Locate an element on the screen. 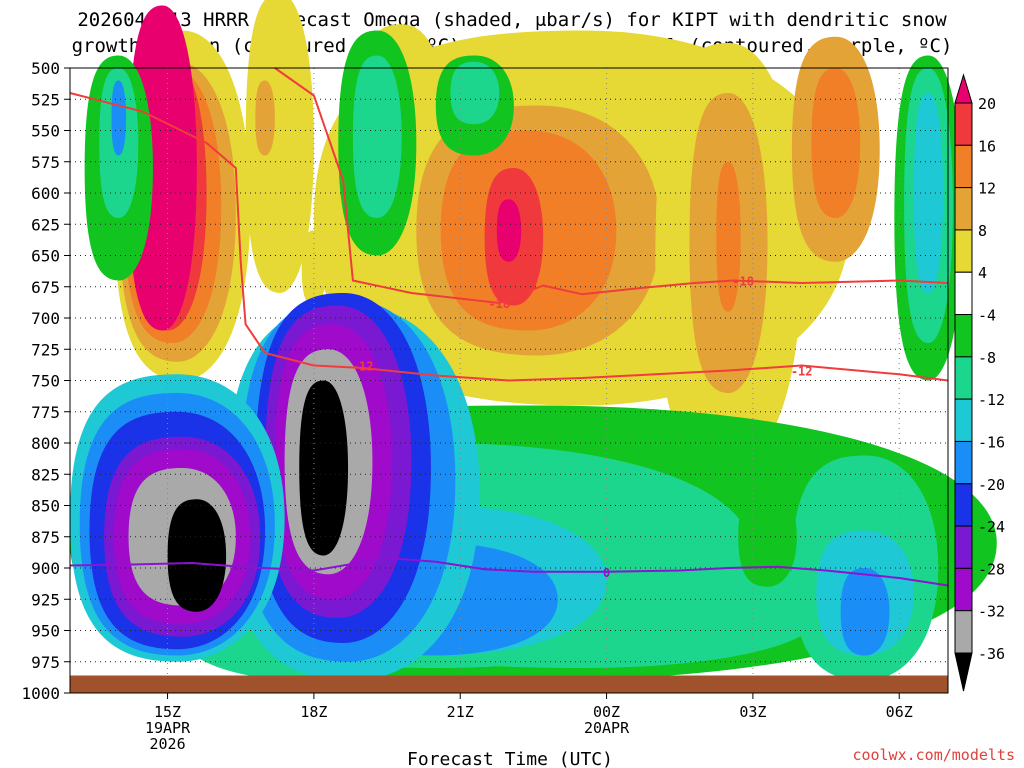 The image size is (1024, 768). y-tick-label-725: 725 is located at coordinates (45, 349).